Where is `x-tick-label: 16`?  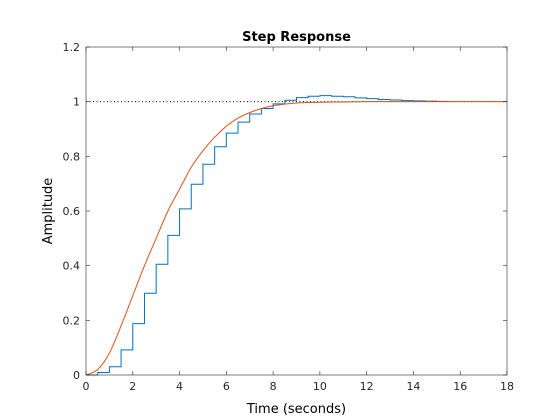 x-tick-label: 16 is located at coordinates (460, 386).